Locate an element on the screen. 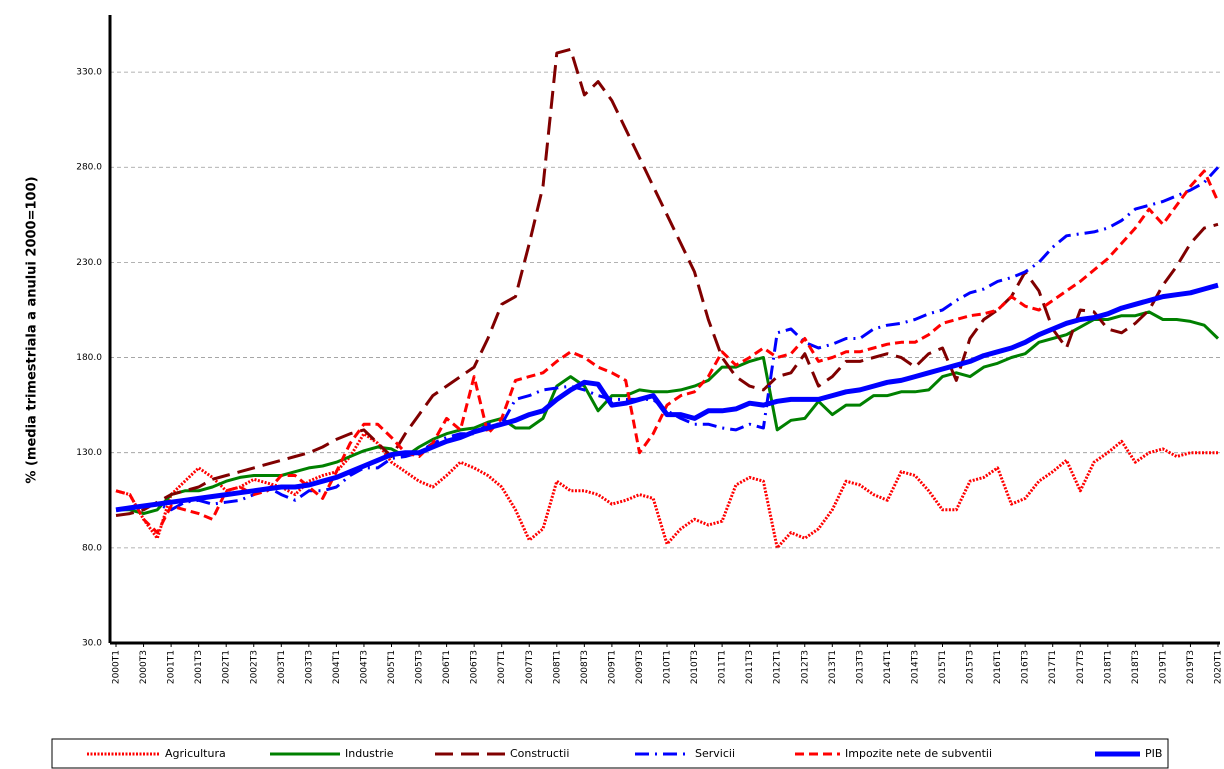  x-tick-label: 2002T3 is located at coordinates (254, 667).